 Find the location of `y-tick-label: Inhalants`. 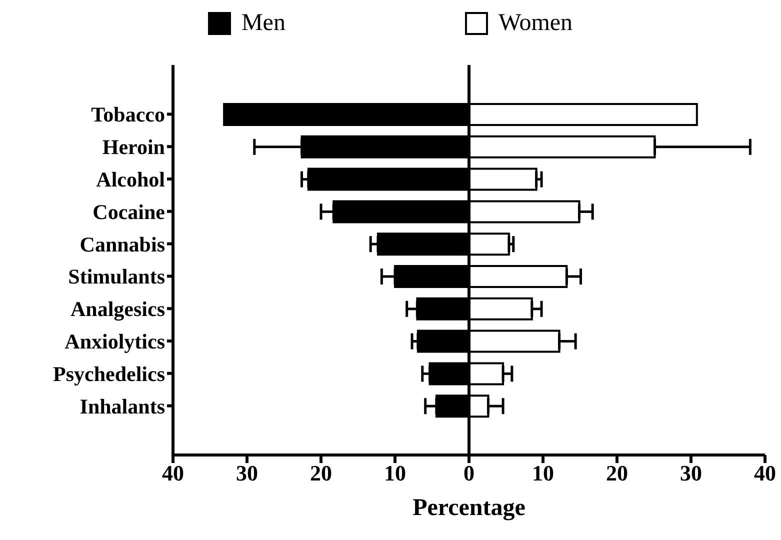

y-tick-label: Inhalants is located at coordinates (122, 406).